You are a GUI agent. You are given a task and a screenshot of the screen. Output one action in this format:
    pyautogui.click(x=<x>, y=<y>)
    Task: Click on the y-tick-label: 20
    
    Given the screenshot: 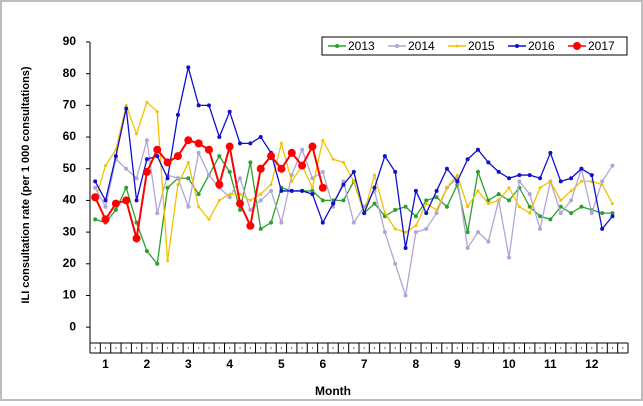 What is the action you would take?
    pyautogui.click(x=70, y=263)
    